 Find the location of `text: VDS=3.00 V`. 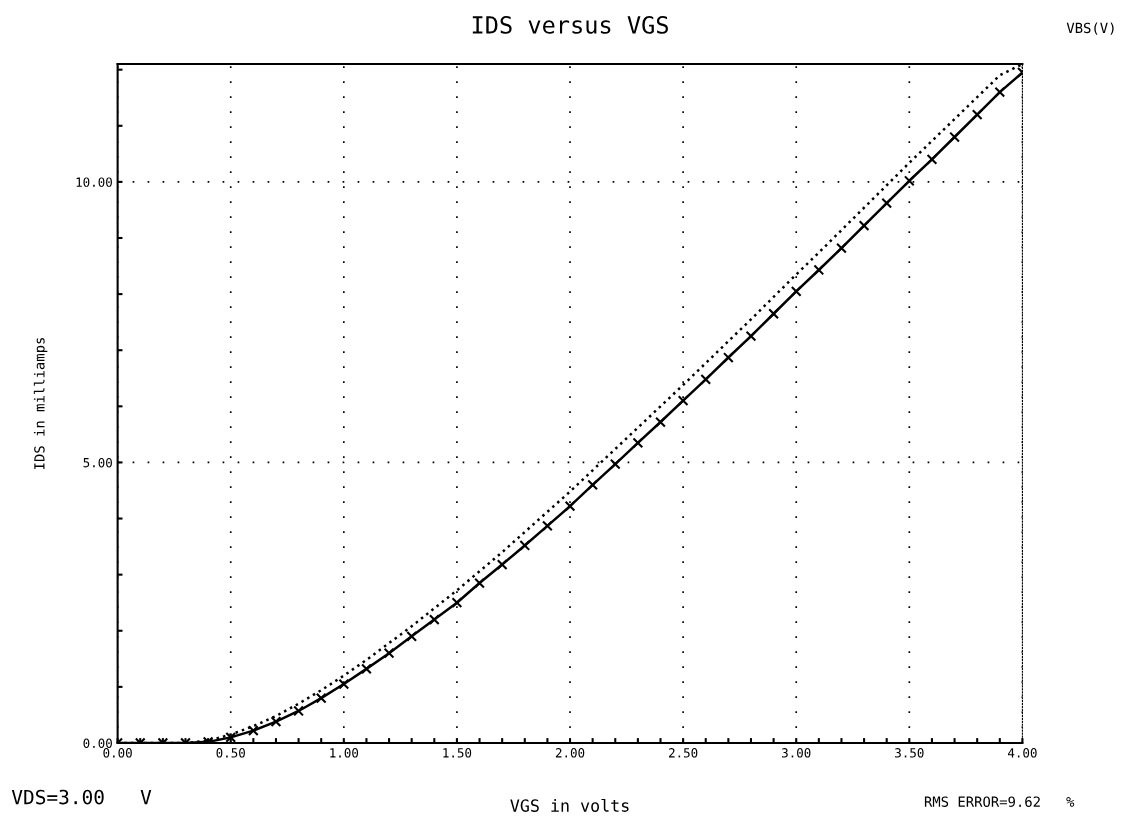

text: VDS=3.00 V is located at coordinates (81, 797).